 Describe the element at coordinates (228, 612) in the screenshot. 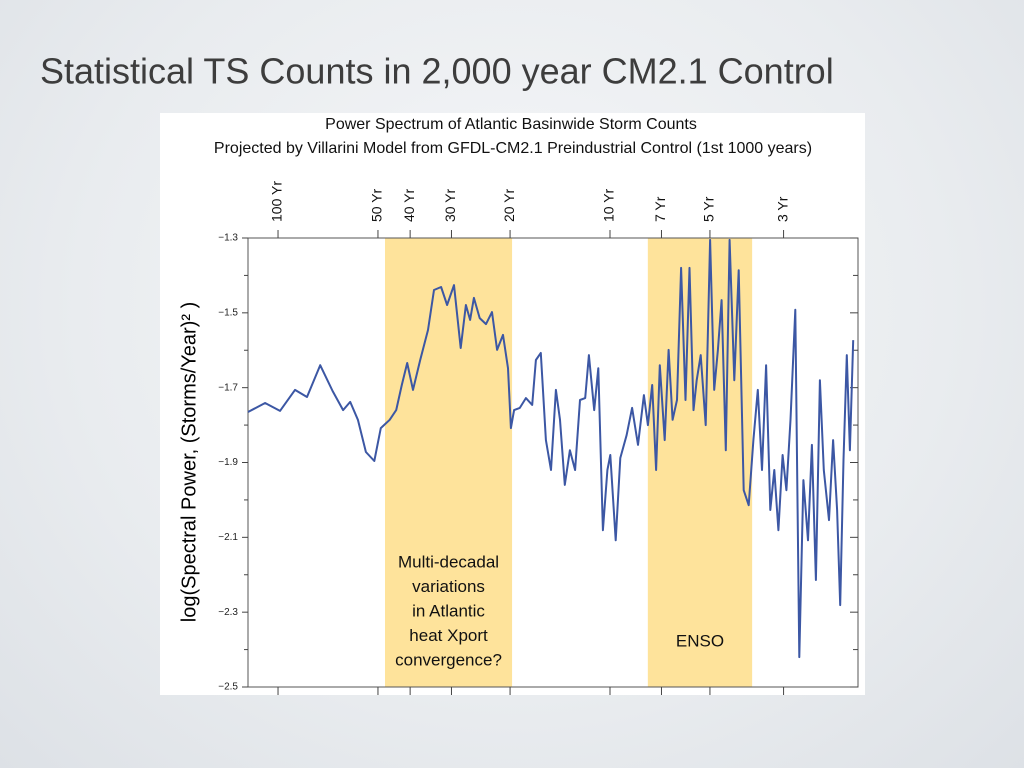

I see `y-tick-label: −2.3` at that location.